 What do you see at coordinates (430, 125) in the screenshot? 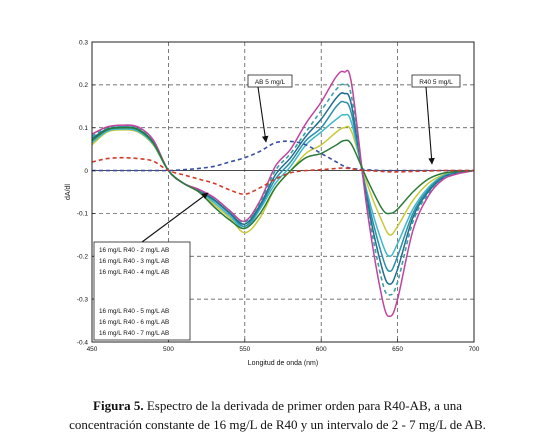
I see `annotation-r40-arrow` at bounding box center [430, 125].